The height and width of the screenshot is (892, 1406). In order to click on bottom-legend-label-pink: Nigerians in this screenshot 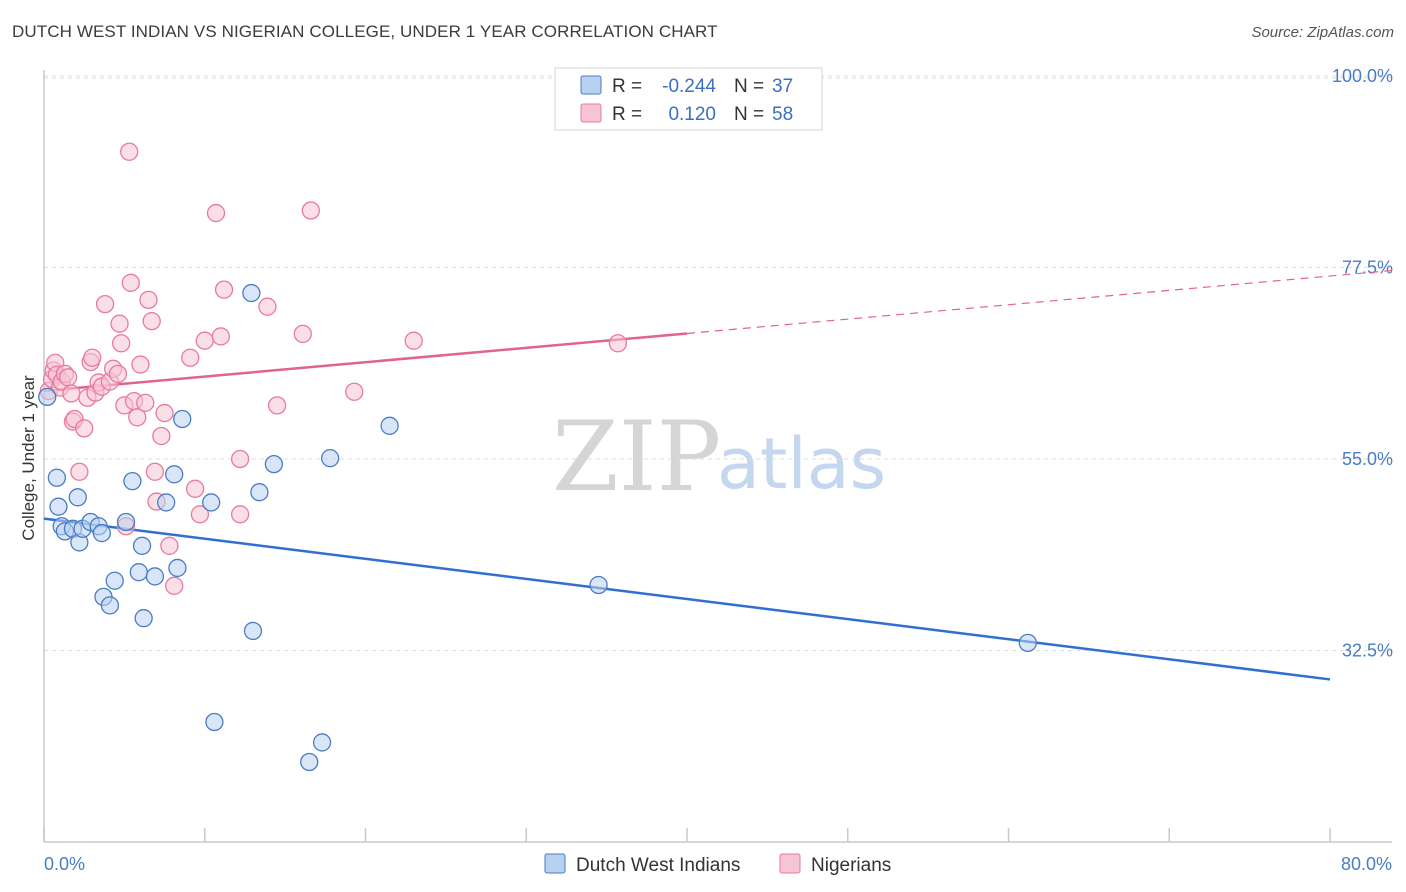, I will do `click(851, 865)`.